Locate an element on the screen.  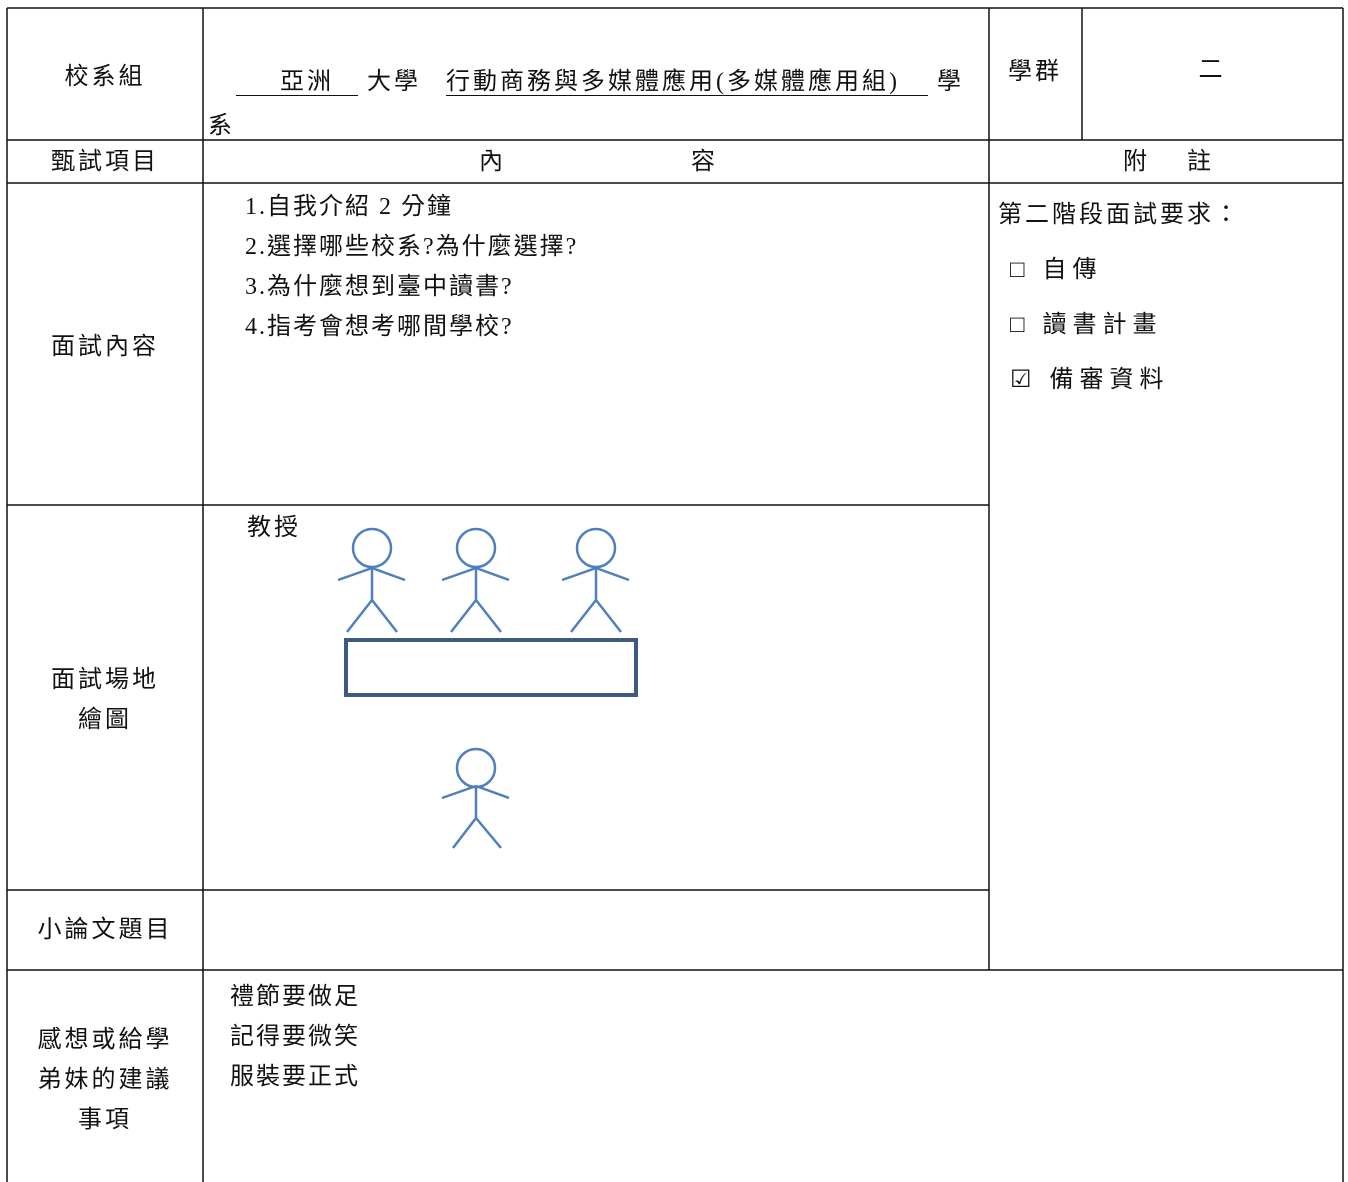
question: 4.指考會想考哪間學校? is located at coordinates (379, 327).